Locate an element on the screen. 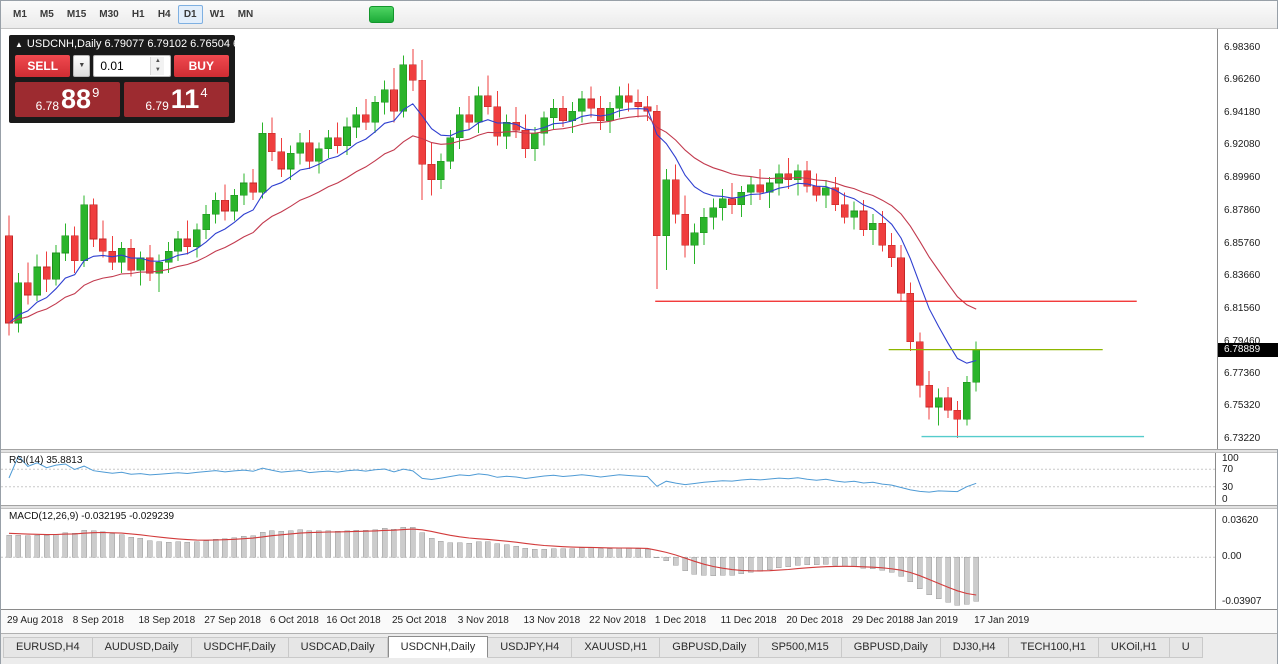 The height and width of the screenshot is (664, 1278). chart-tab-usdcnh-daily: USDCNH,Daily is located at coordinates (438, 647).